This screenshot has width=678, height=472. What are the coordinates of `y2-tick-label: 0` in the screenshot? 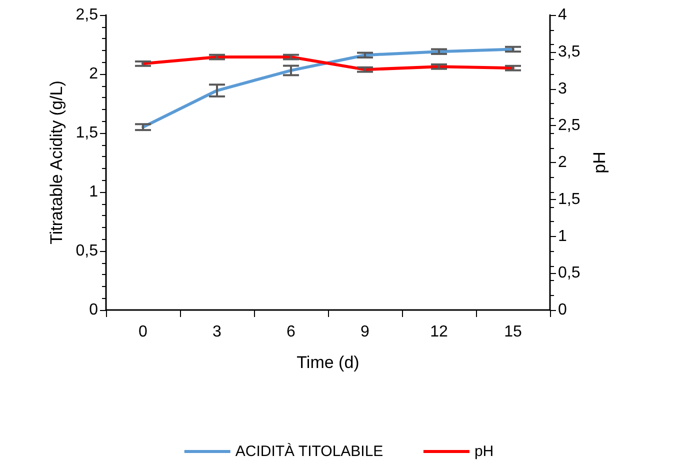 It's located at (562, 310).